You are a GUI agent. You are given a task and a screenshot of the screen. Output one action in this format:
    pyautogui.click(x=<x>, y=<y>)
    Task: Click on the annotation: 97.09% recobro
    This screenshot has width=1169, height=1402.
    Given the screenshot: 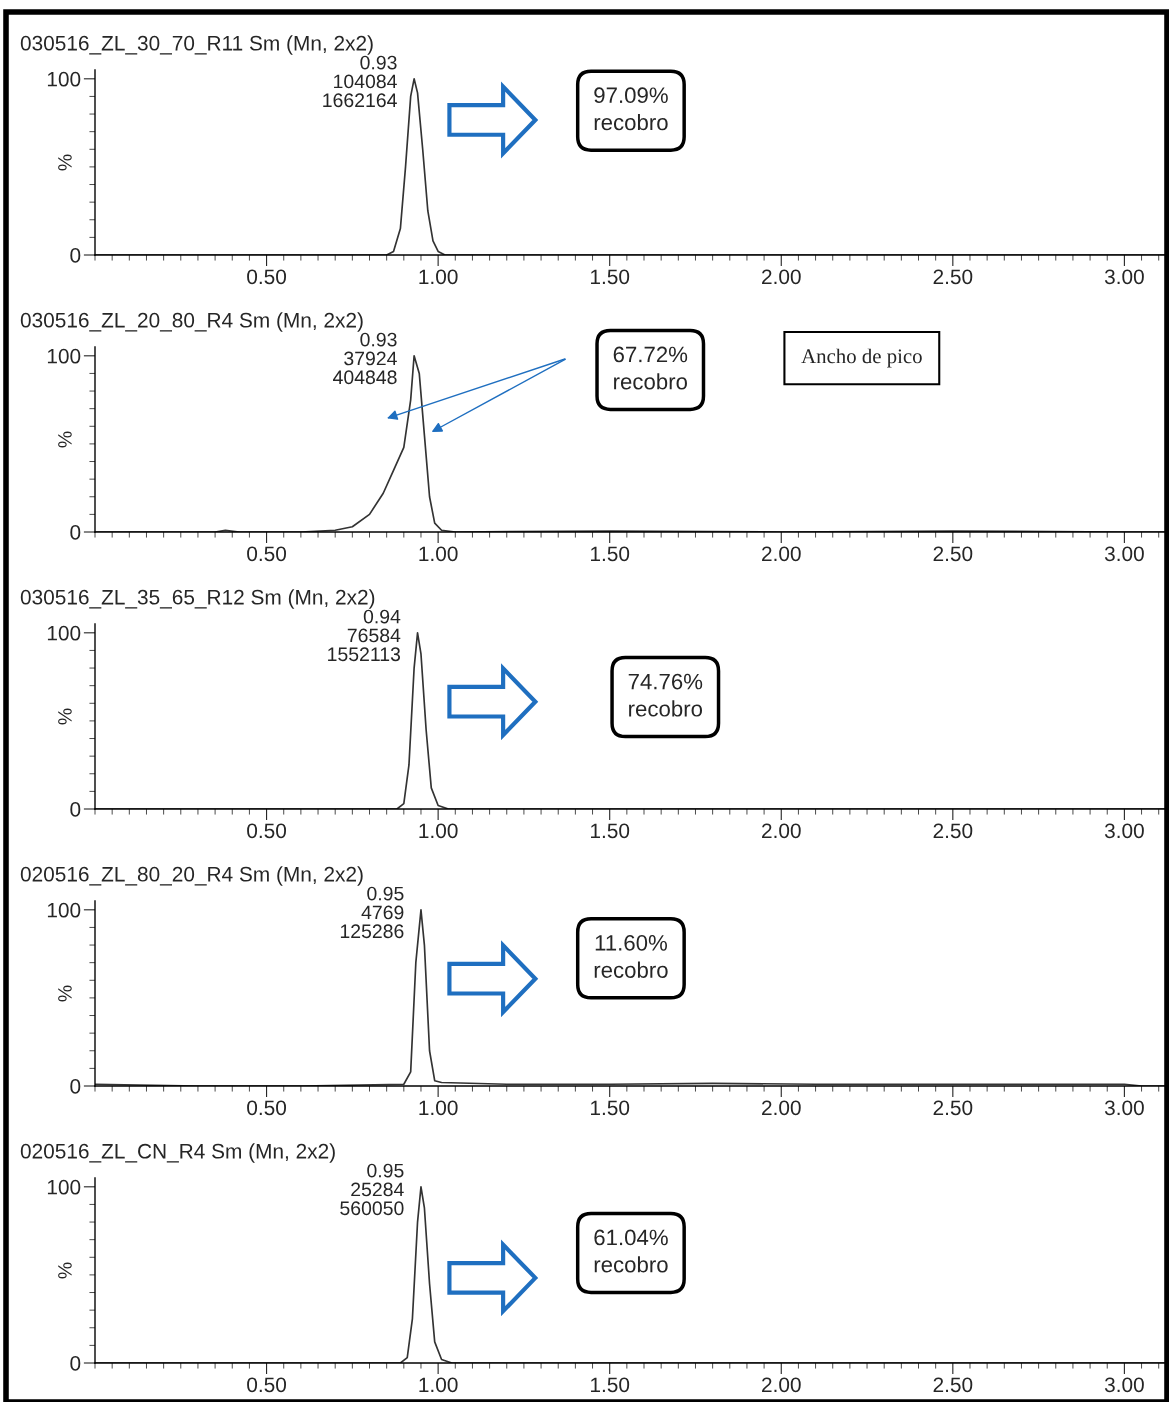 What is the action you would take?
    pyautogui.click(x=631, y=109)
    